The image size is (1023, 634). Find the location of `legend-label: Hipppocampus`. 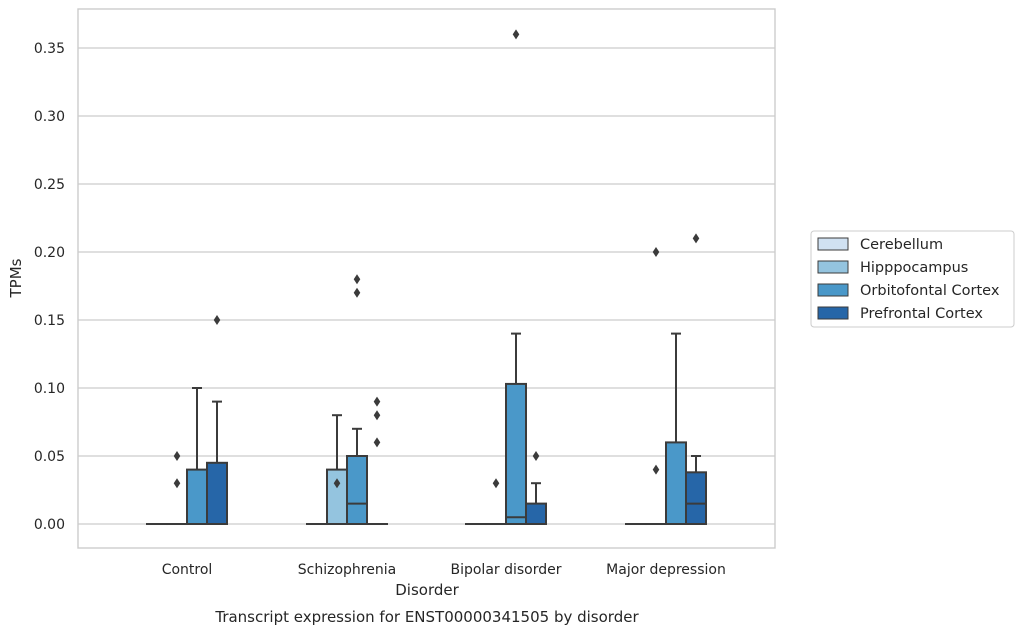

legend-label: Hipppocampus is located at coordinates (914, 268).